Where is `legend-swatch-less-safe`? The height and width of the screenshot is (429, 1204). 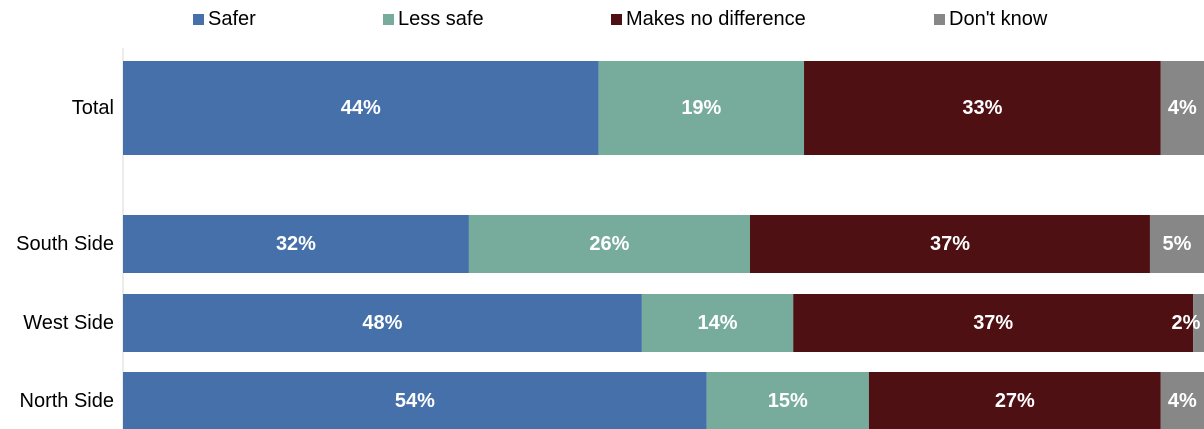
legend-swatch-less-safe is located at coordinates (388, 19).